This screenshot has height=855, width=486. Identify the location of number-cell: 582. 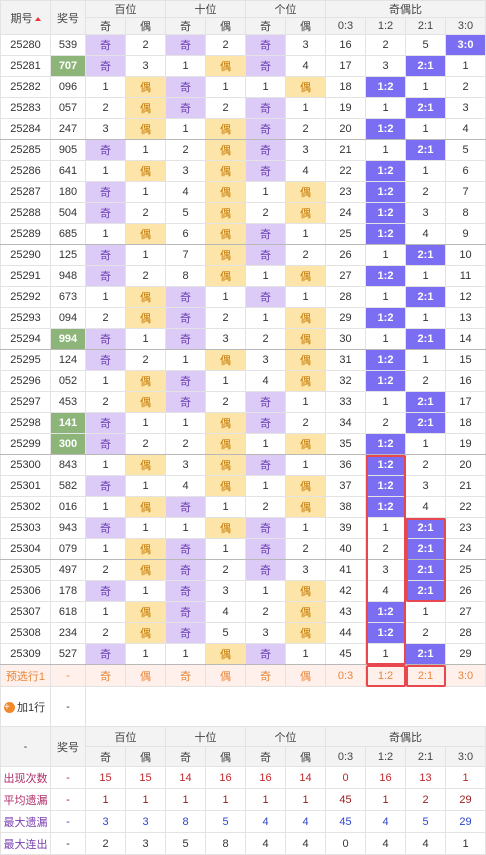
(68, 486).